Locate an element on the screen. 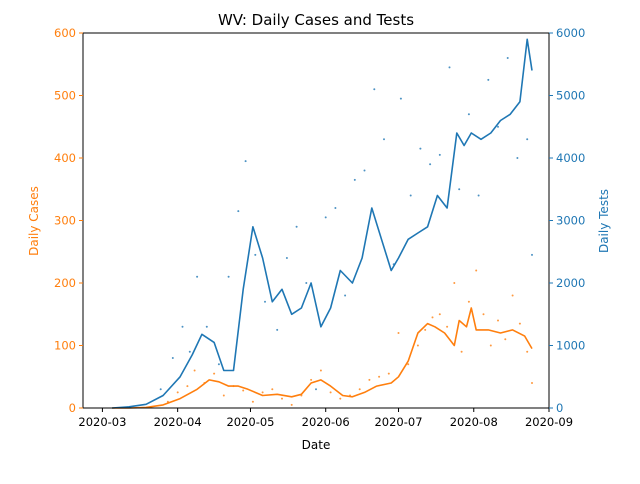  y-right-tick-label: 0 is located at coordinates (559, 408).